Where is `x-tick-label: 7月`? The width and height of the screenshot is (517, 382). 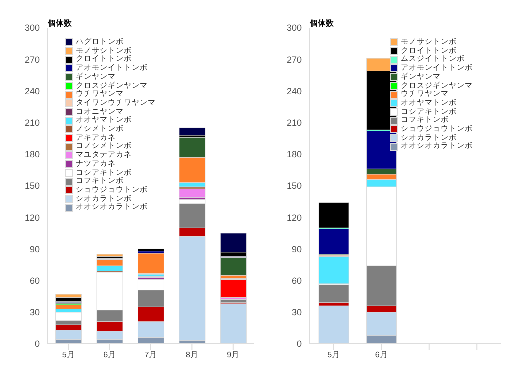 x-tick-label: 7月 is located at coordinates (151, 355).